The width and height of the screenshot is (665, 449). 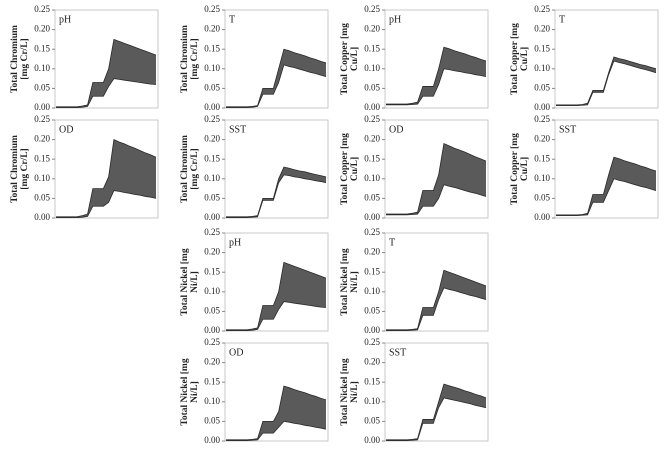 What do you see at coordinates (232, 19) in the screenshot?
I see `panel-label: T` at bounding box center [232, 19].